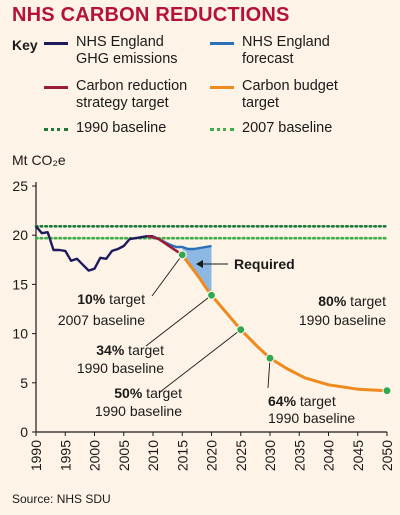  I want to click on y-tick-label: 0, so click(24, 432).